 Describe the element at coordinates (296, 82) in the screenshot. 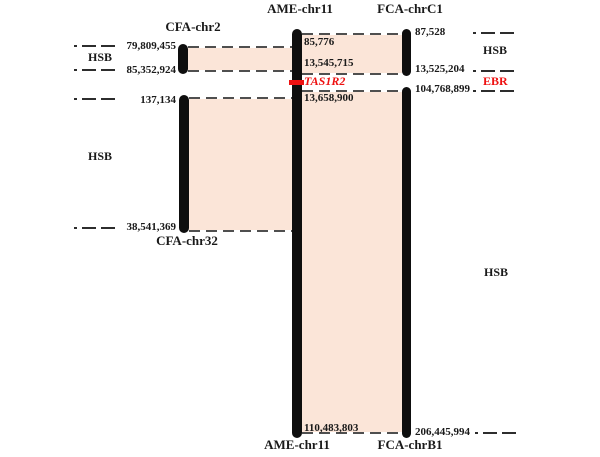

I see `gene-position-marker` at that location.